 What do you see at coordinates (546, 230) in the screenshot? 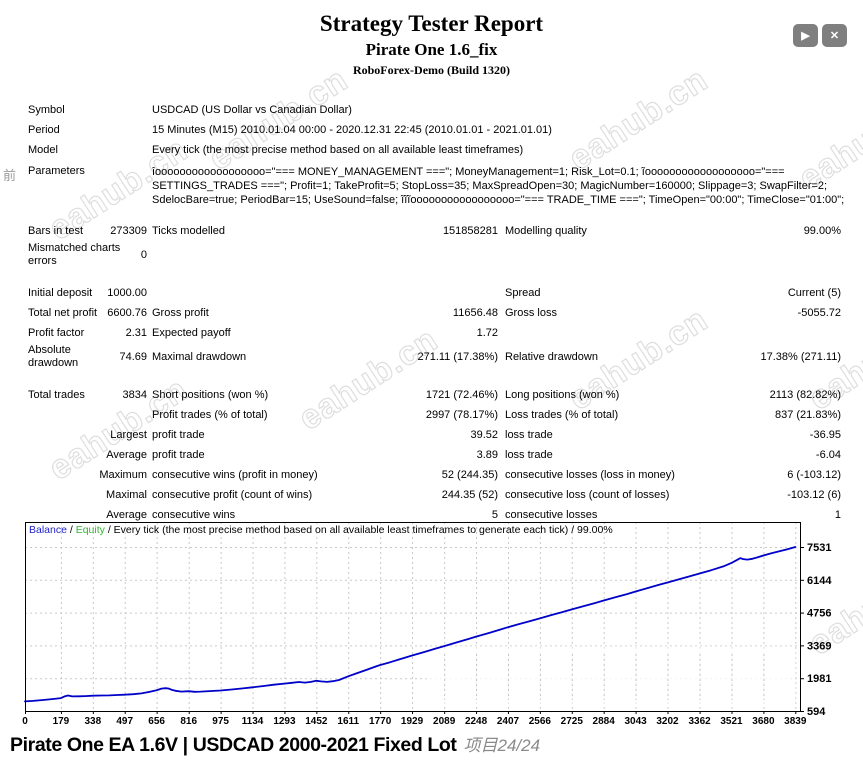
I see `stat-label: Modelling quality` at bounding box center [546, 230].